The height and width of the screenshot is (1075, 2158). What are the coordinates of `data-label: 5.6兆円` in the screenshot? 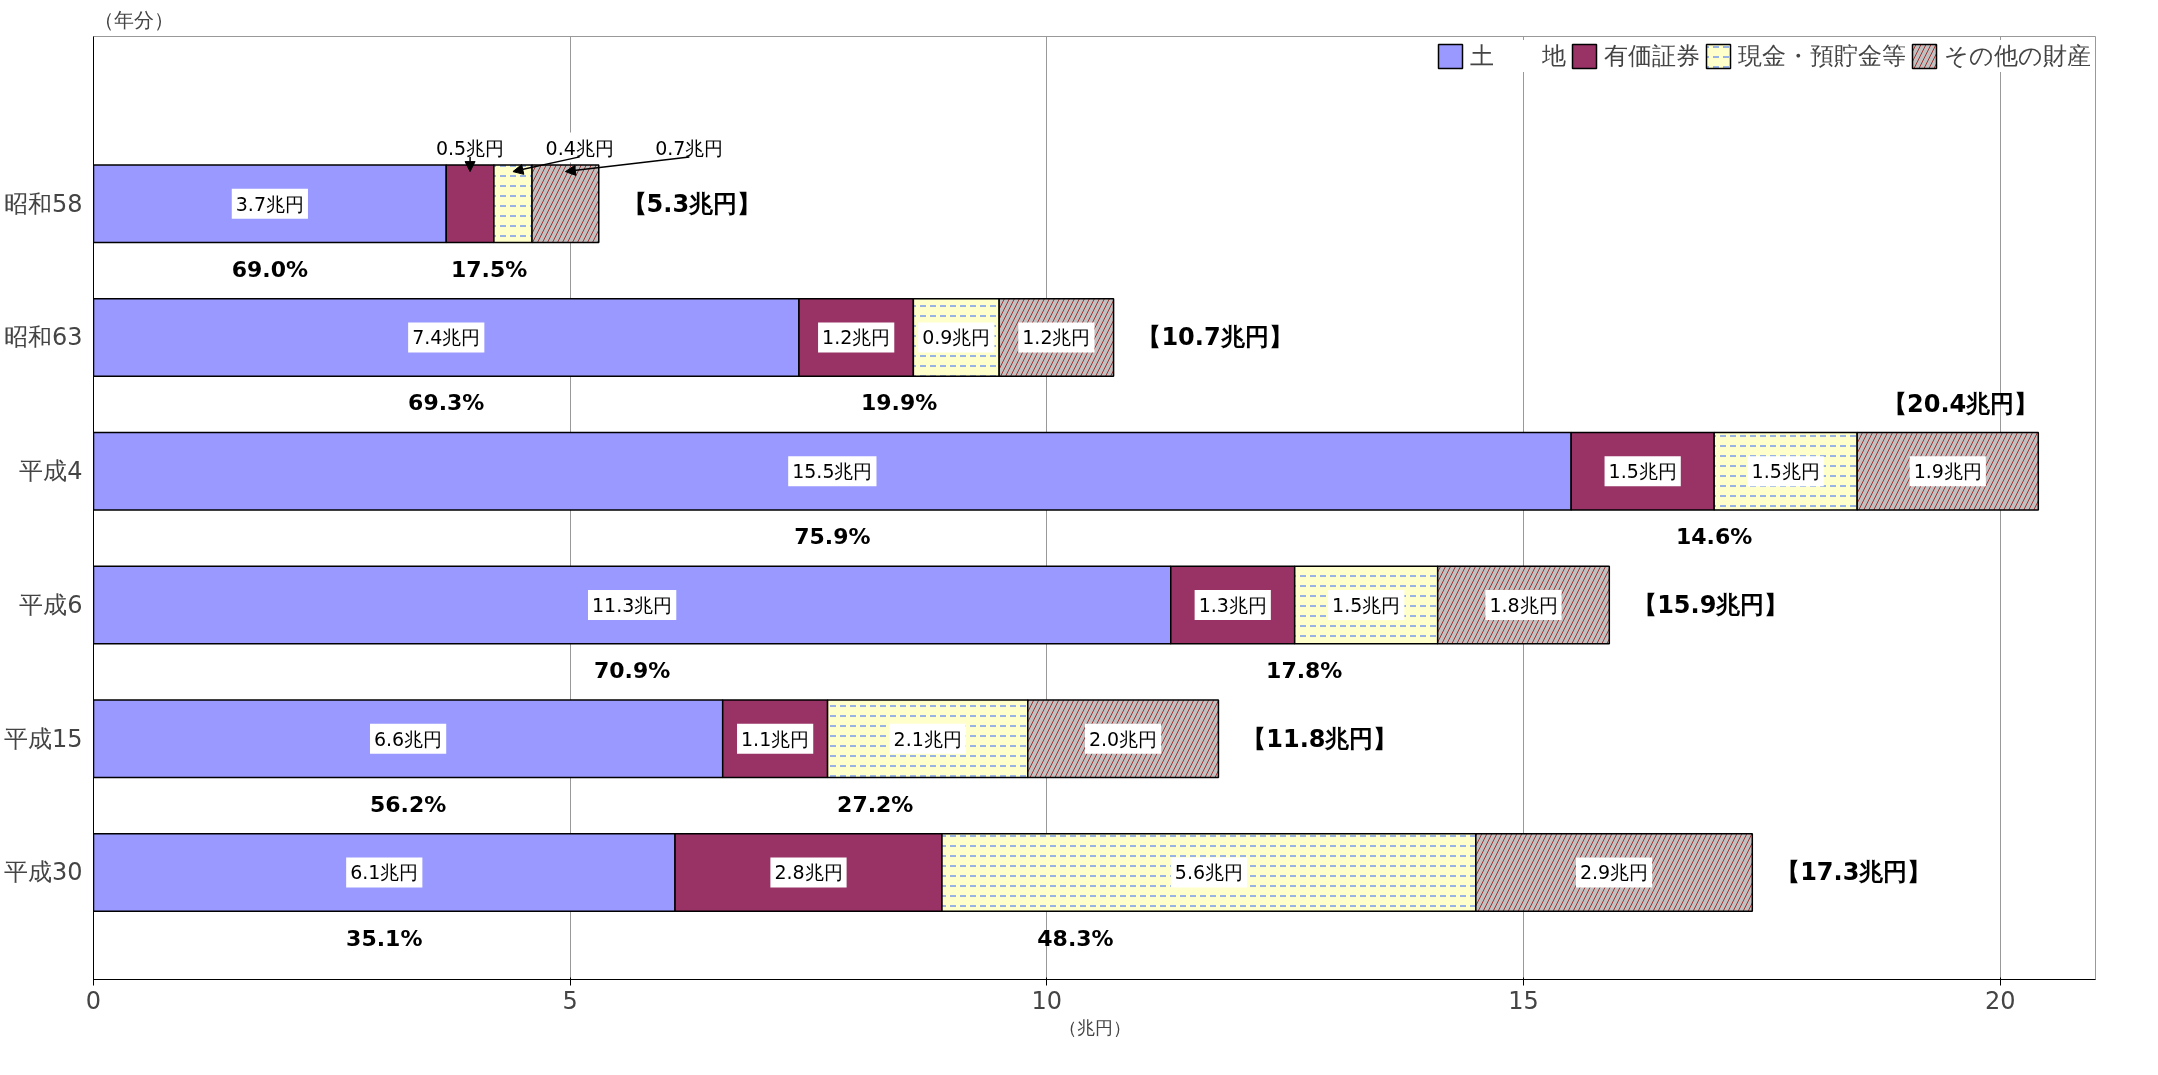 It's located at (1209, 872).